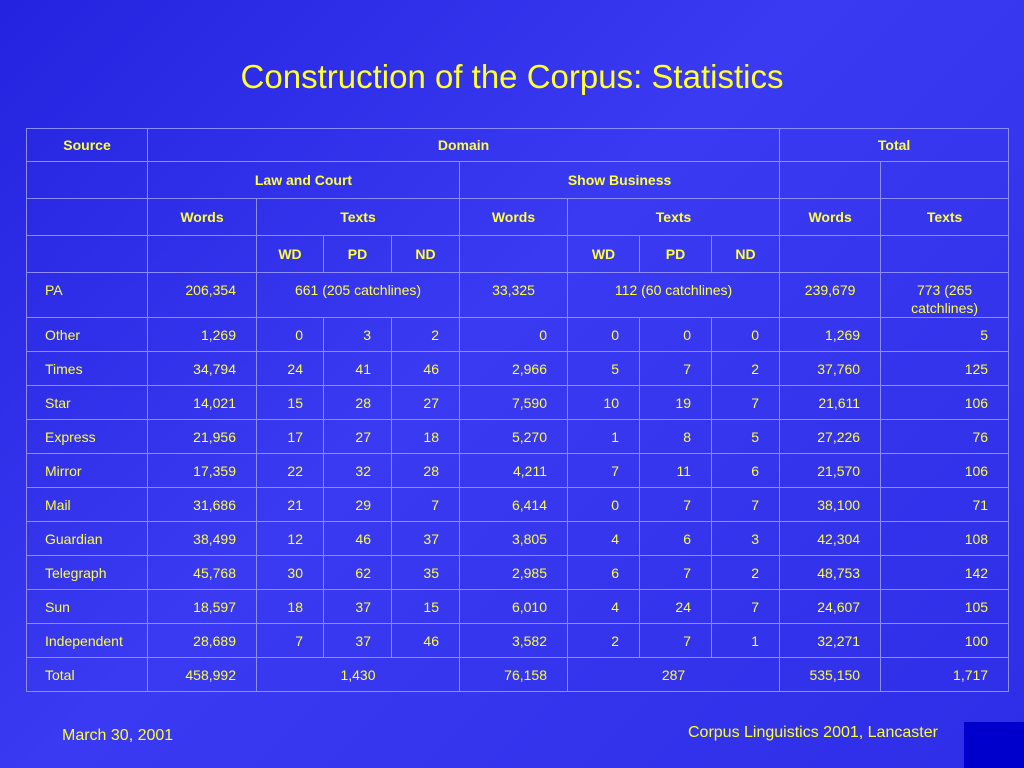 This screenshot has height=768, width=1024. I want to click on cell-law-texts: 1,430, so click(358, 674).